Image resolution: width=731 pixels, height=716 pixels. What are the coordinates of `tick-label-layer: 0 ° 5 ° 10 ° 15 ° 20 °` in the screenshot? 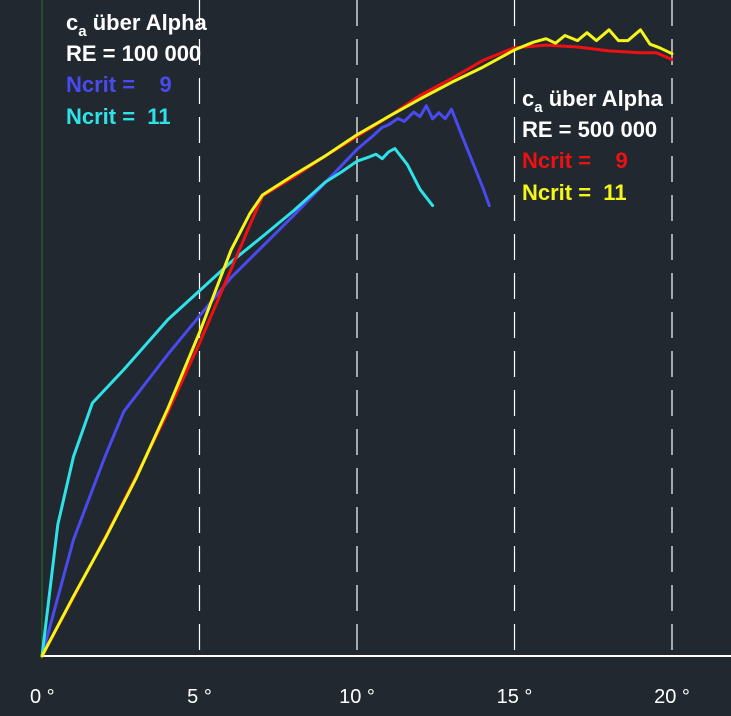 It's located at (360, 697).